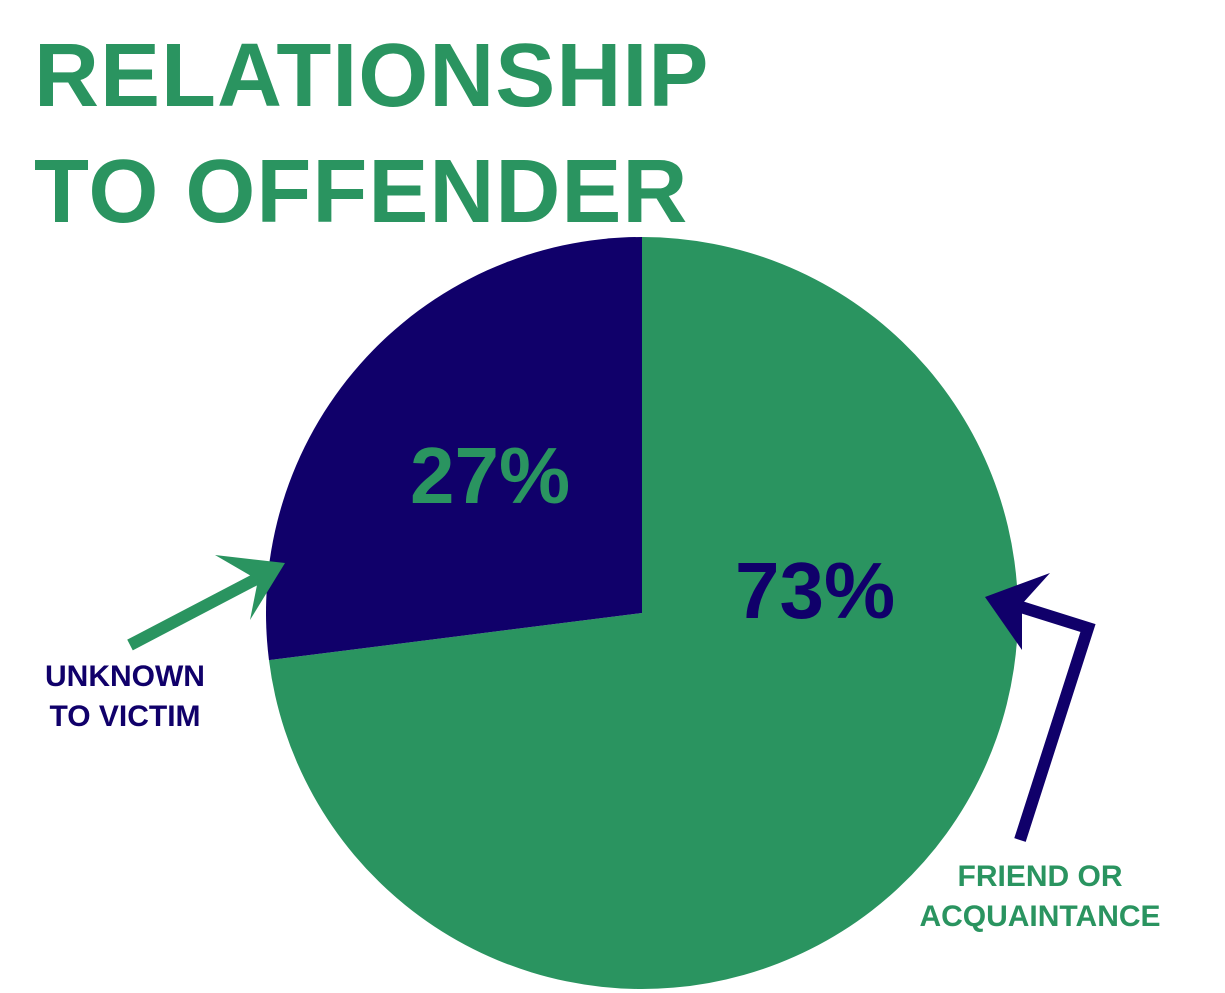  What do you see at coordinates (490, 475) in the screenshot?
I see `data-label: 27%` at bounding box center [490, 475].